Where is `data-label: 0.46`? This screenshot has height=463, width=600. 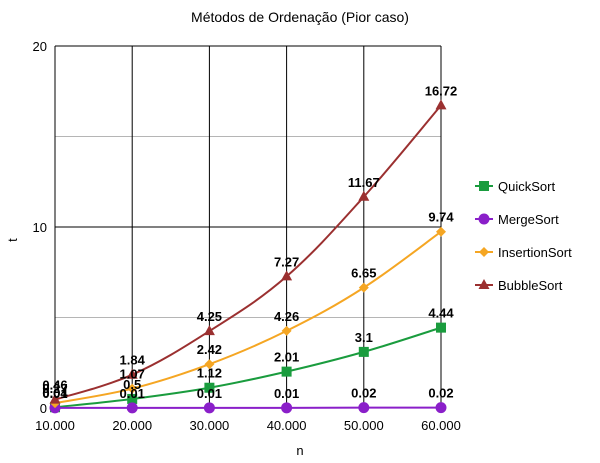 data-label: 0.46 is located at coordinates (54, 385).